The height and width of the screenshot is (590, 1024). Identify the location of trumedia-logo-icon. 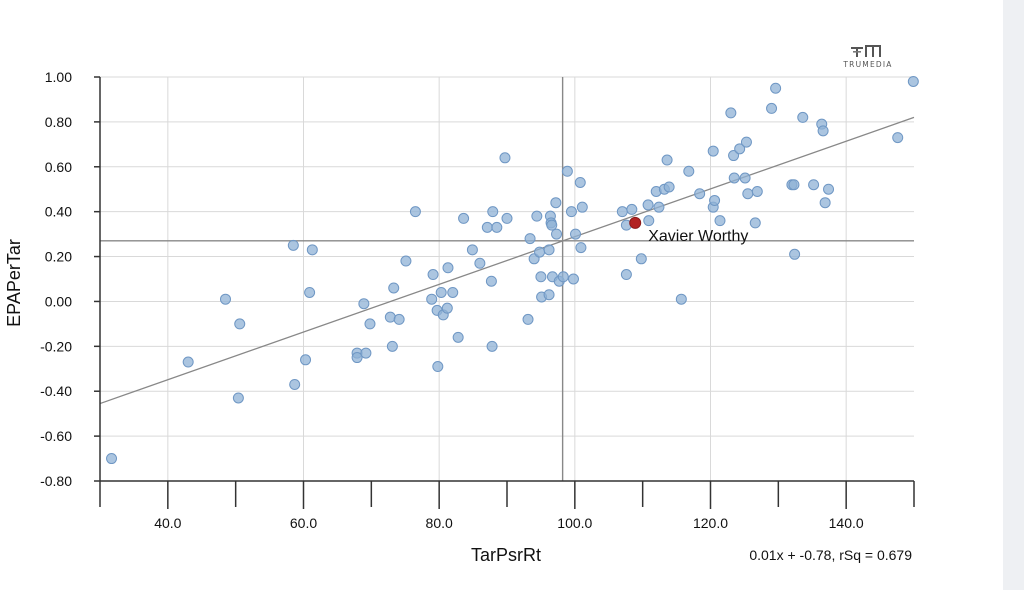
(866, 51).